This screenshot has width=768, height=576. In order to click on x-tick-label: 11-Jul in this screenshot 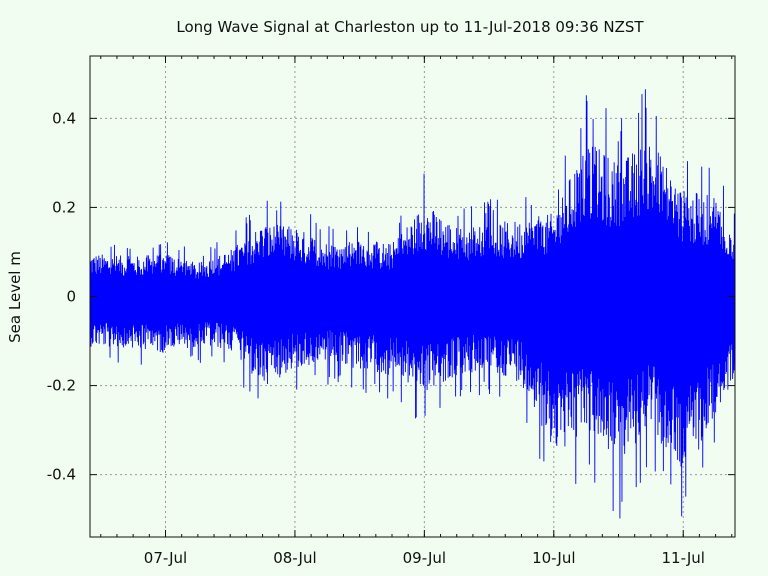, I will do `click(683, 558)`.